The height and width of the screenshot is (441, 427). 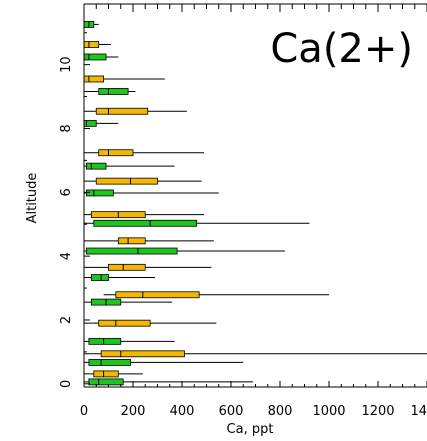 What do you see at coordinates (377, 411) in the screenshot?
I see `x-tick-label: 1200` at bounding box center [377, 411].